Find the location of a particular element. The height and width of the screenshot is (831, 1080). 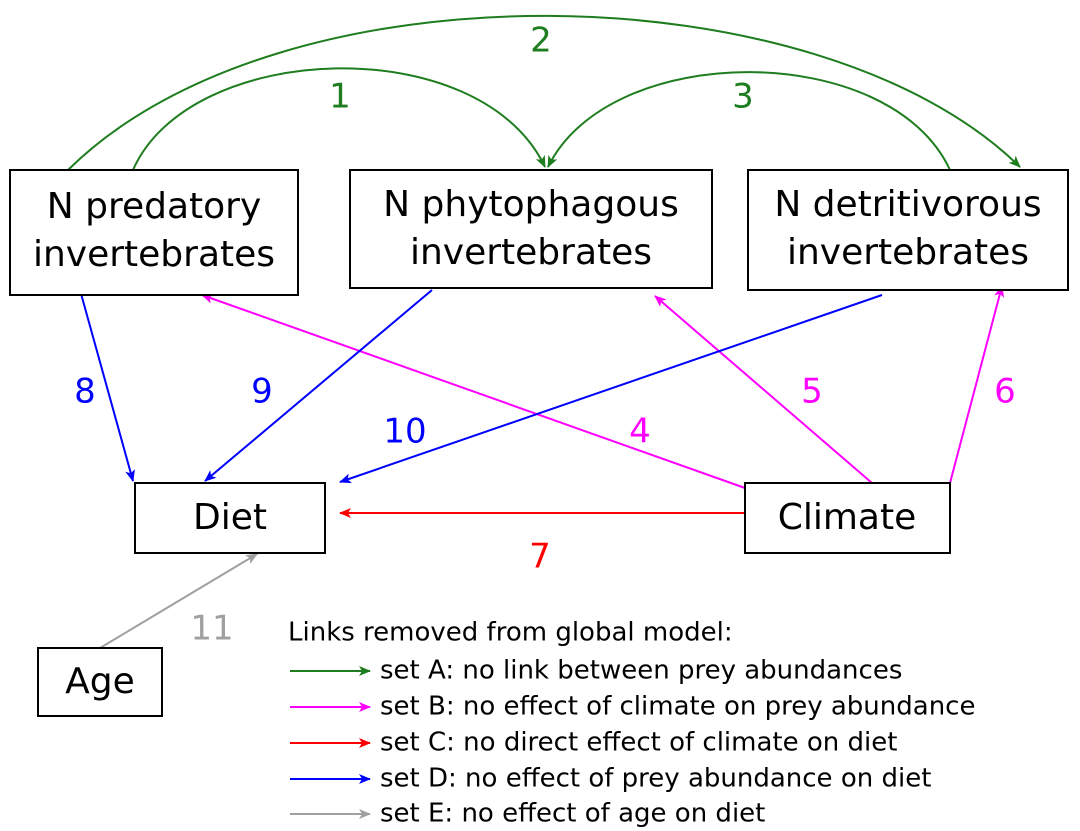

legend-item: set A: no link between prey abundances is located at coordinates (641, 671).